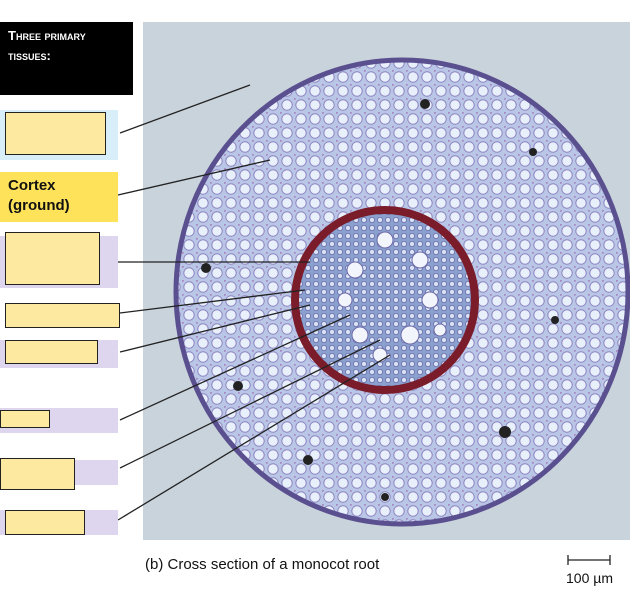 Image resolution: width=630 pixels, height=591 pixels. I want to click on scale-bar-label: 100 µm, so click(589, 578).